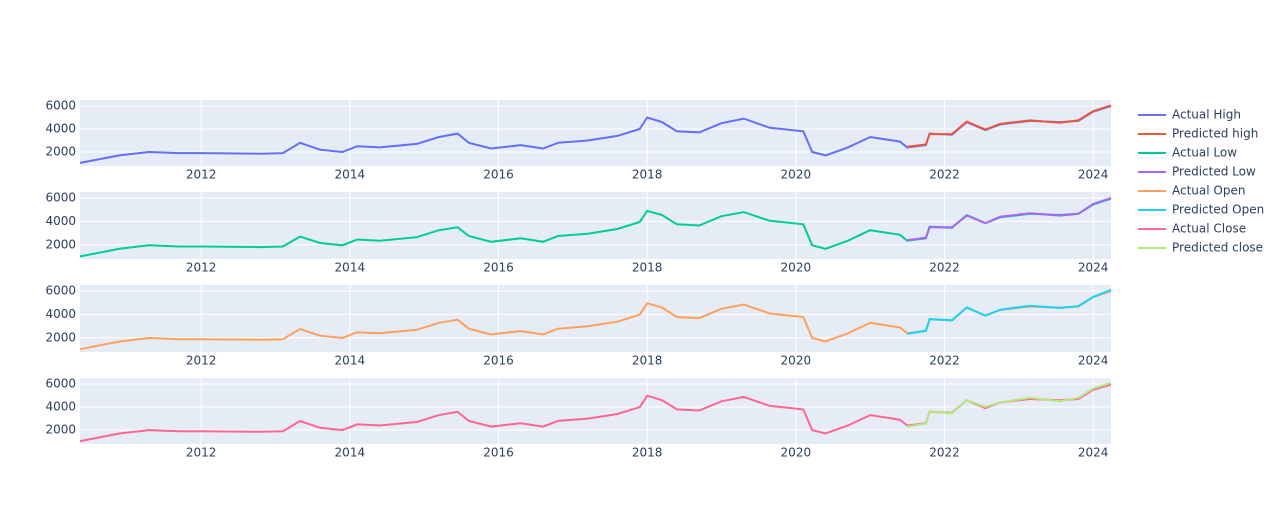  Describe the element at coordinates (1204, 153) in the screenshot. I see `legend-label: Actual Low` at that location.